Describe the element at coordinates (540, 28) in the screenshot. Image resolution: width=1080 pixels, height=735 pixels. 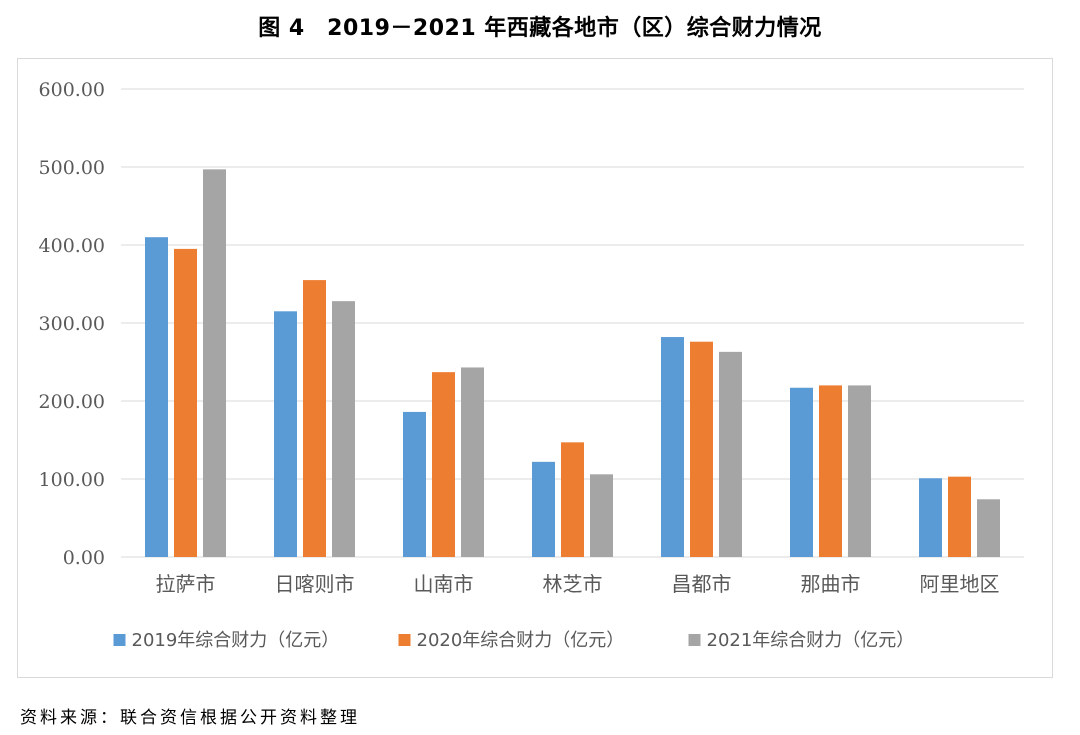
I see `chart-title: 图 4 2019－2021 年西藏各地市（区）综合财力情况` at that location.